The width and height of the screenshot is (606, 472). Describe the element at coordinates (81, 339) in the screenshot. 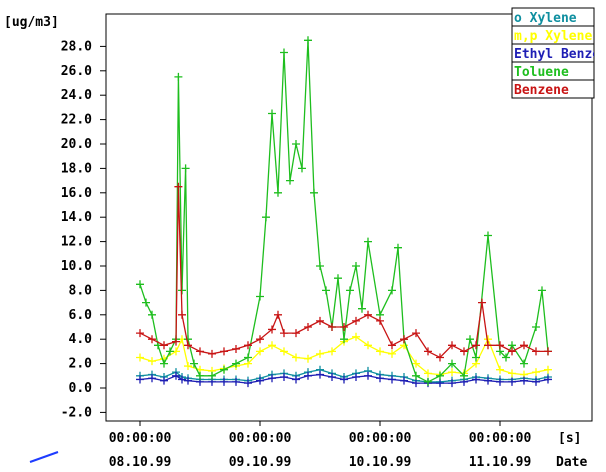

I see `y-tick-label: 4.0` at that location.